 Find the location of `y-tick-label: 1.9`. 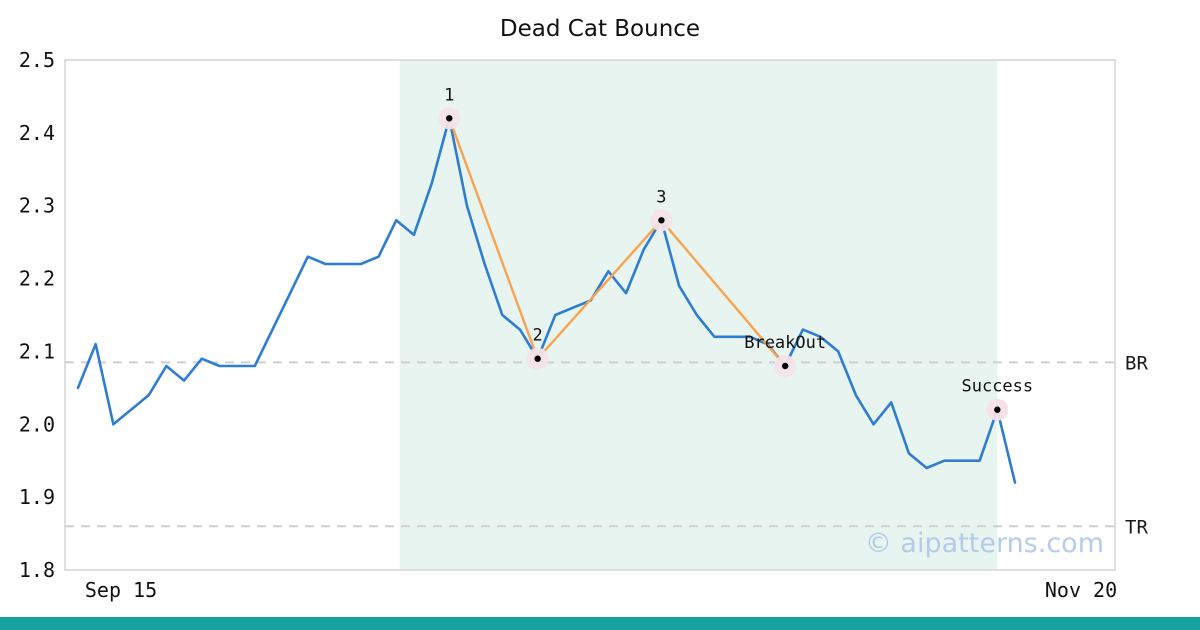

y-tick-label: 1.9 is located at coordinates (37, 497).